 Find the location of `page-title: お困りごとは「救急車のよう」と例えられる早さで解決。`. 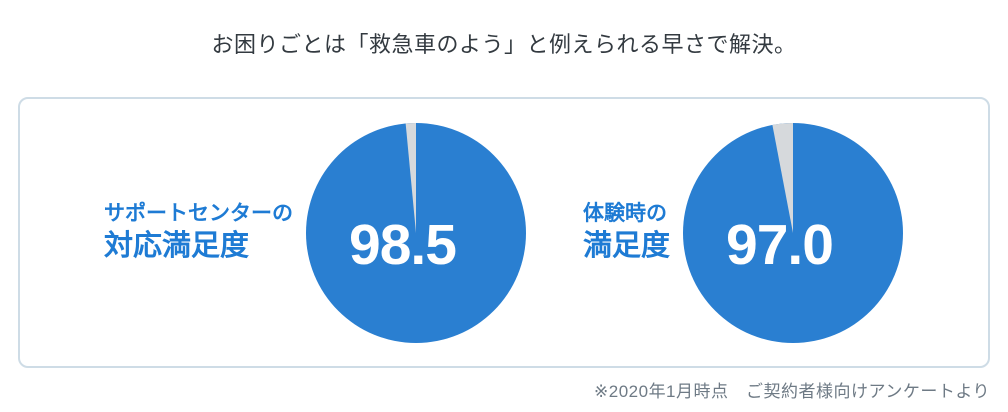

page-title: お困りごとは「救急車のよう」と例えられる早さで解決。 is located at coordinates (504, 44).